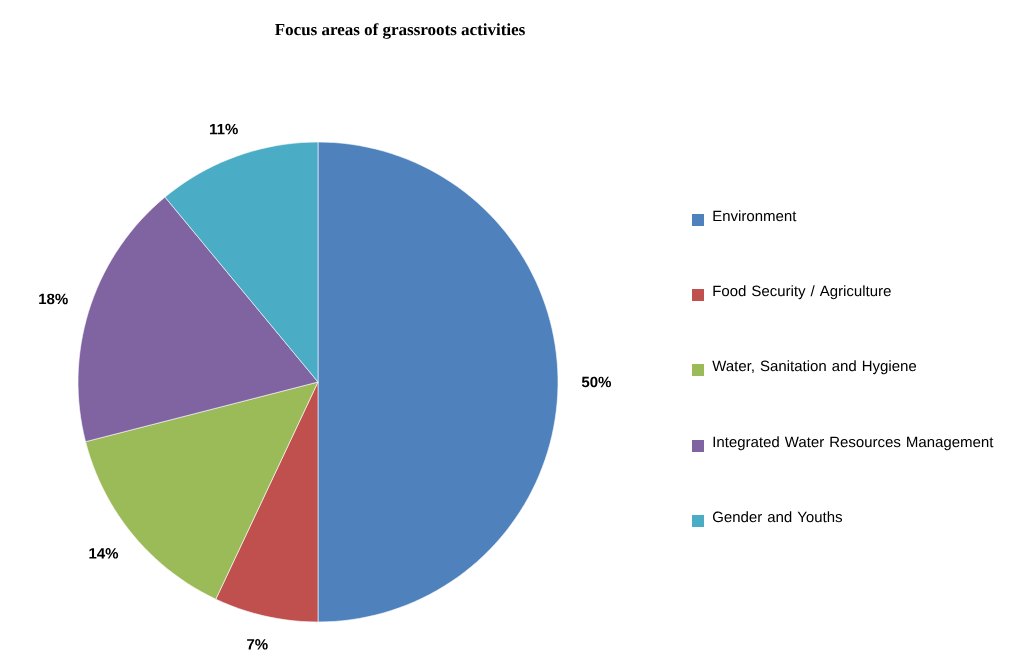 Image resolution: width=1020 pixels, height=672 pixels. Describe the element at coordinates (400, 31) in the screenshot. I see `chart-title: Focus areas of grassroots activities` at that location.